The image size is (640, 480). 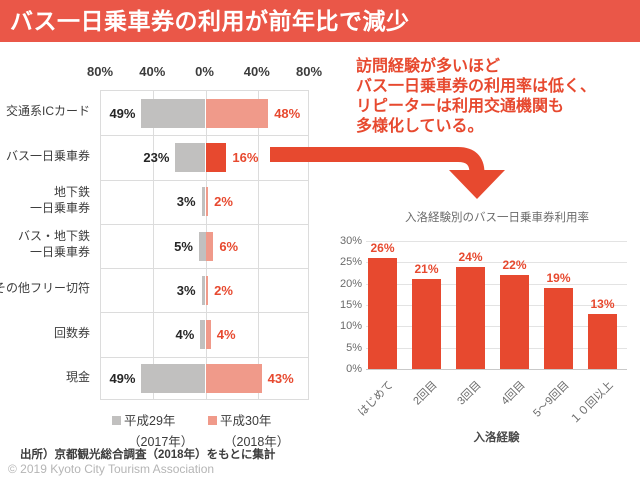 What do you see at coordinates (59, 200) in the screenshot?
I see `category-label: 地下鉄 一日乗車券` at bounding box center [59, 200].